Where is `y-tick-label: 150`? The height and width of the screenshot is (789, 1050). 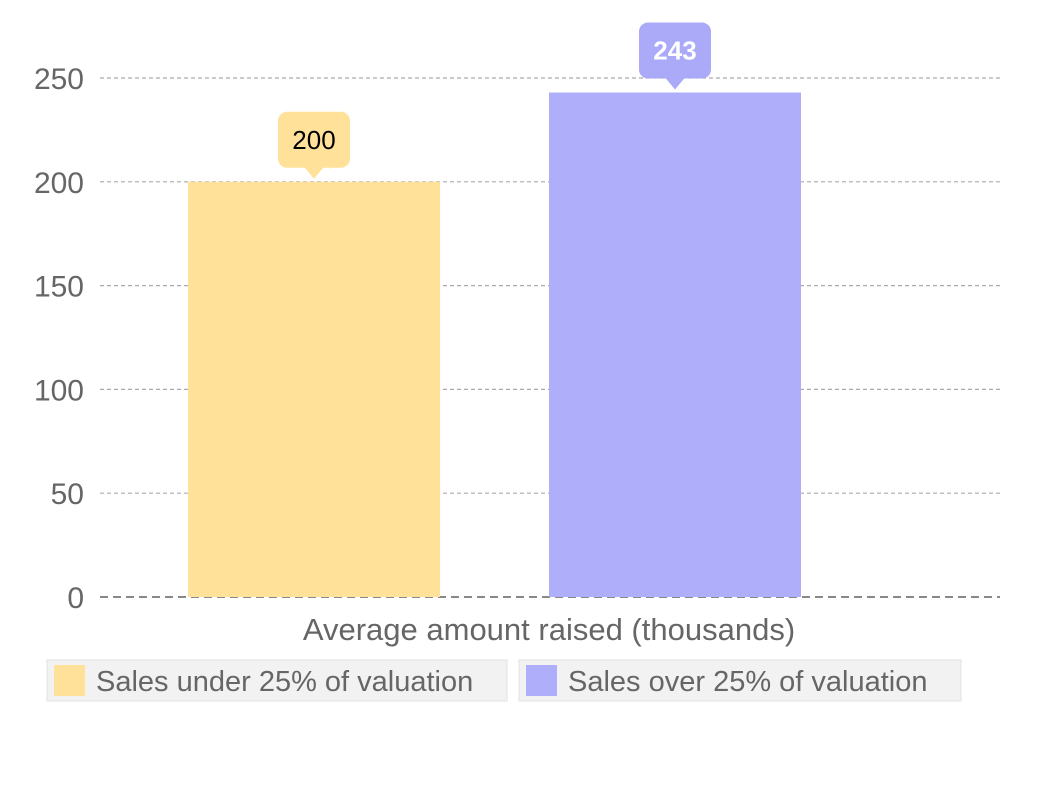 y-tick-label: 150 is located at coordinates (59, 287).